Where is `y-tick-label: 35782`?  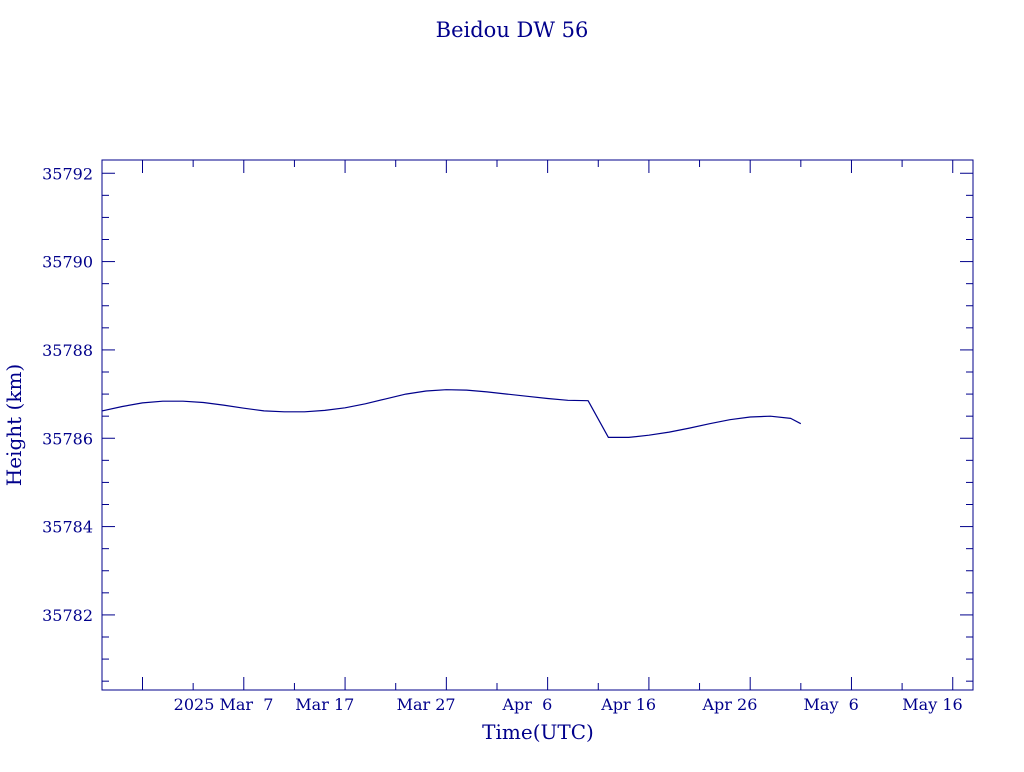 y-tick-label: 35782 is located at coordinates (67, 615).